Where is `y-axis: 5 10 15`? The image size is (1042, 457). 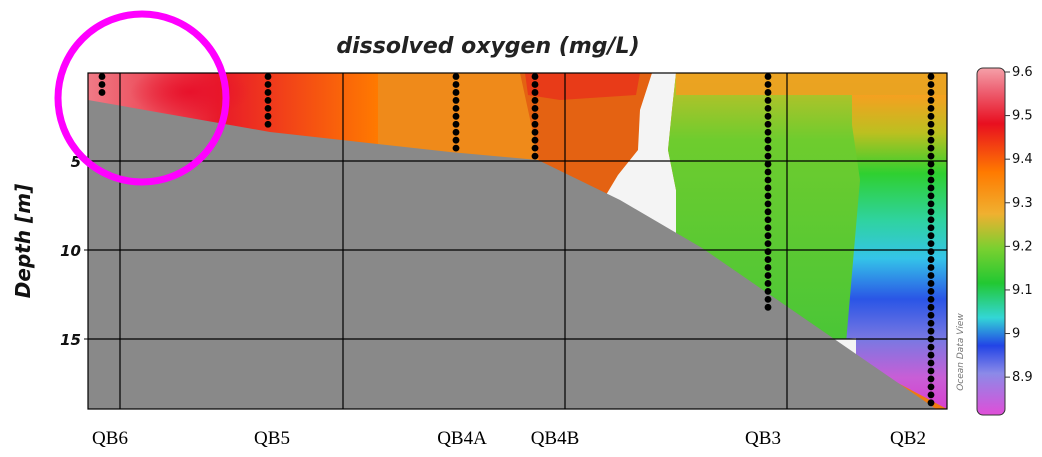
y-axis: 5 10 15 is located at coordinates (74, 251).